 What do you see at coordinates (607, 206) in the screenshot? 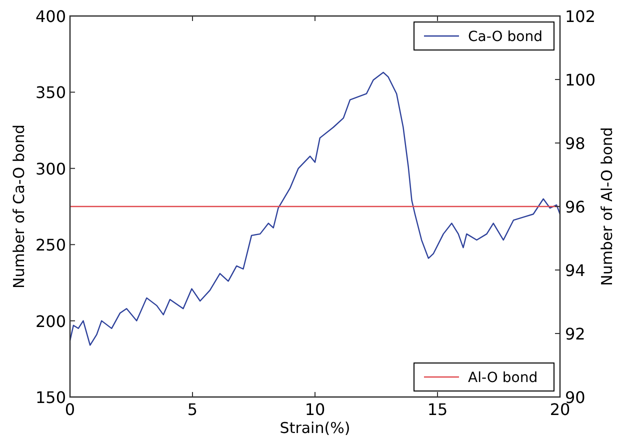
I see `y2-axis-title: Number of Al-O bond` at bounding box center [607, 206].